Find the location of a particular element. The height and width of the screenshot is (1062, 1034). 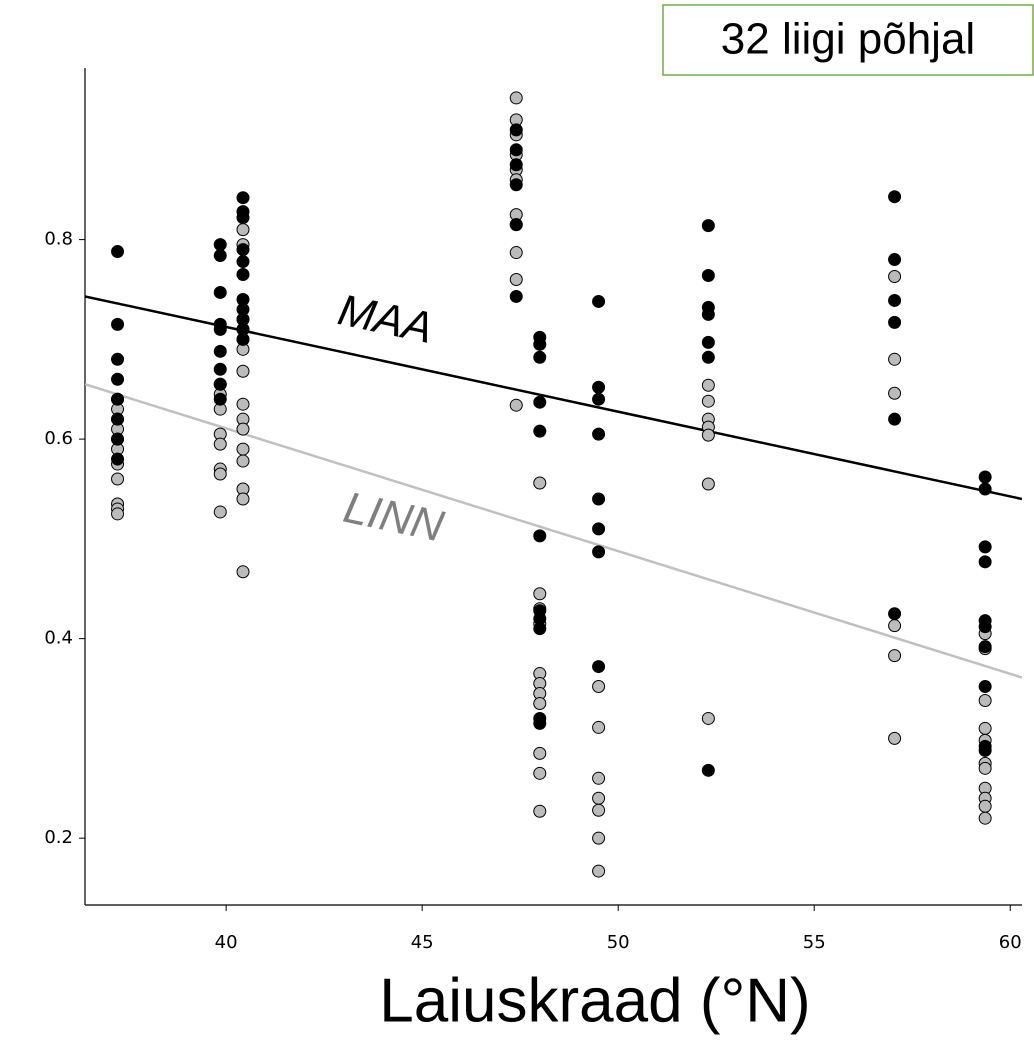

x-tick-label: 60 is located at coordinates (1010, 942).